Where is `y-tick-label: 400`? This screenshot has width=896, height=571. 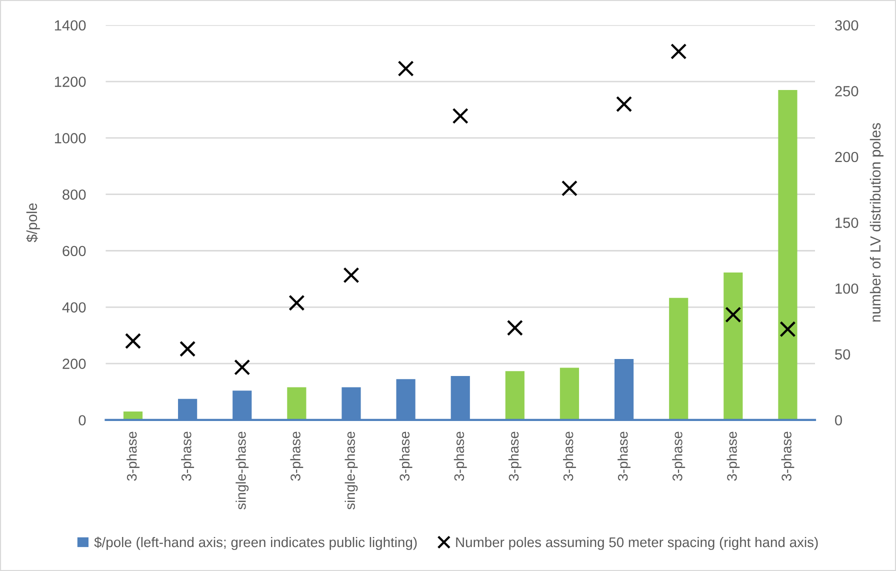
y-tick-label: 400 is located at coordinates (74, 307).